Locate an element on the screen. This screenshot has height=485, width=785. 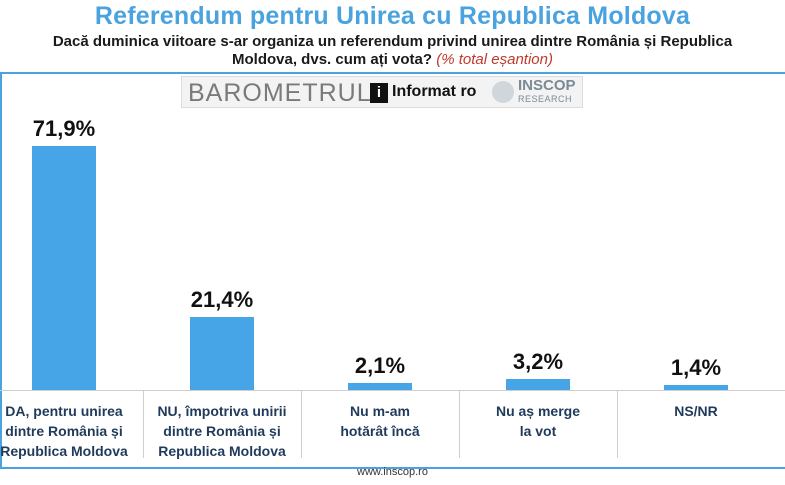
sample-note: (% total eșantion) is located at coordinates (494, 59).